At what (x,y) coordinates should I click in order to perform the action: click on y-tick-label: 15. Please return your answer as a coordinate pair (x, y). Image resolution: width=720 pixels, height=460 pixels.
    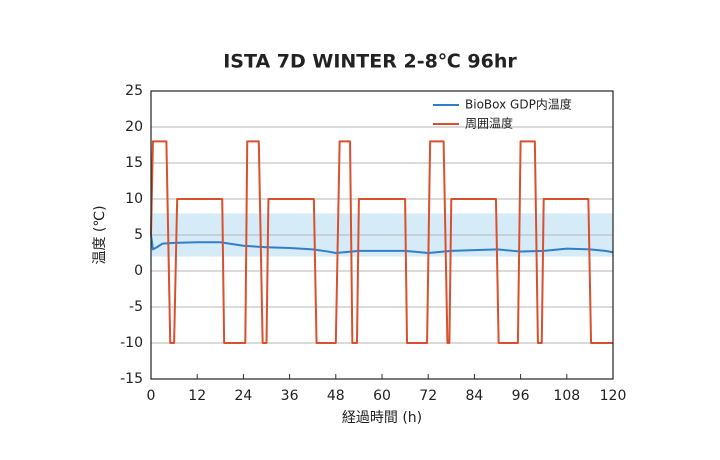
    Looking at the image, I should click on (134, 163).